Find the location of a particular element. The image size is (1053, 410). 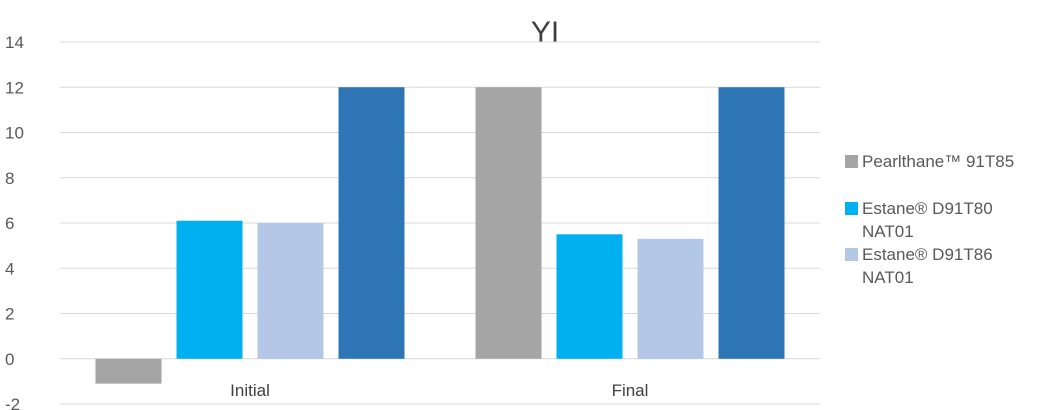

legend-label: Estane® D91T86 NAT01 is located at coordinates (927, 266).